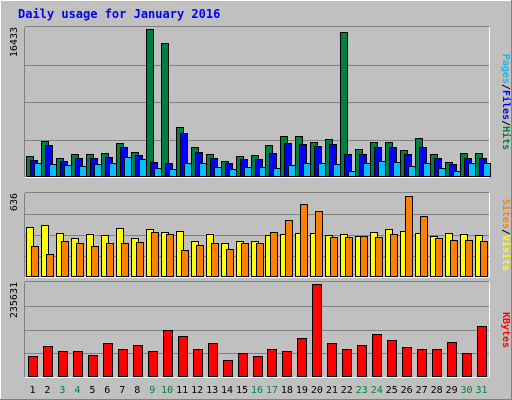  Describe the element at coordinates (505, 330) in the screenshot. I see `legend: KBytes` at that location.